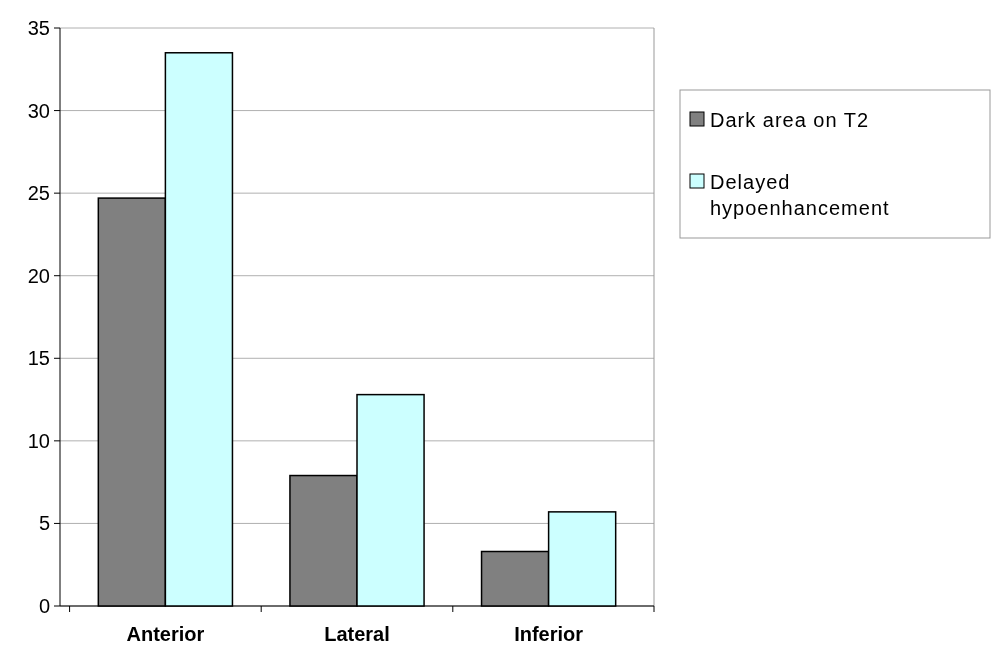  What do you see at coordinates (790, 120) in the screenshot?
I see `legend-label: Dark area on T2` at bounding box center [790, 120].